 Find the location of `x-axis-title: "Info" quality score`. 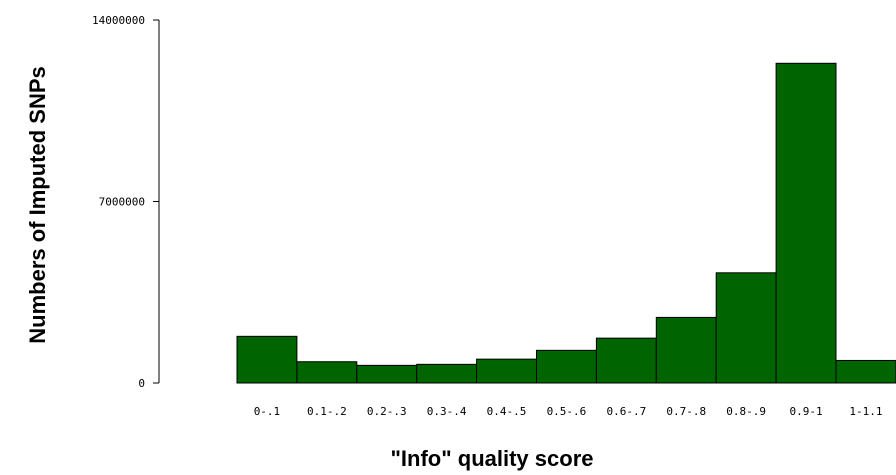

x-axis-title: "Info" quality score is located at coordinates (491, 458).